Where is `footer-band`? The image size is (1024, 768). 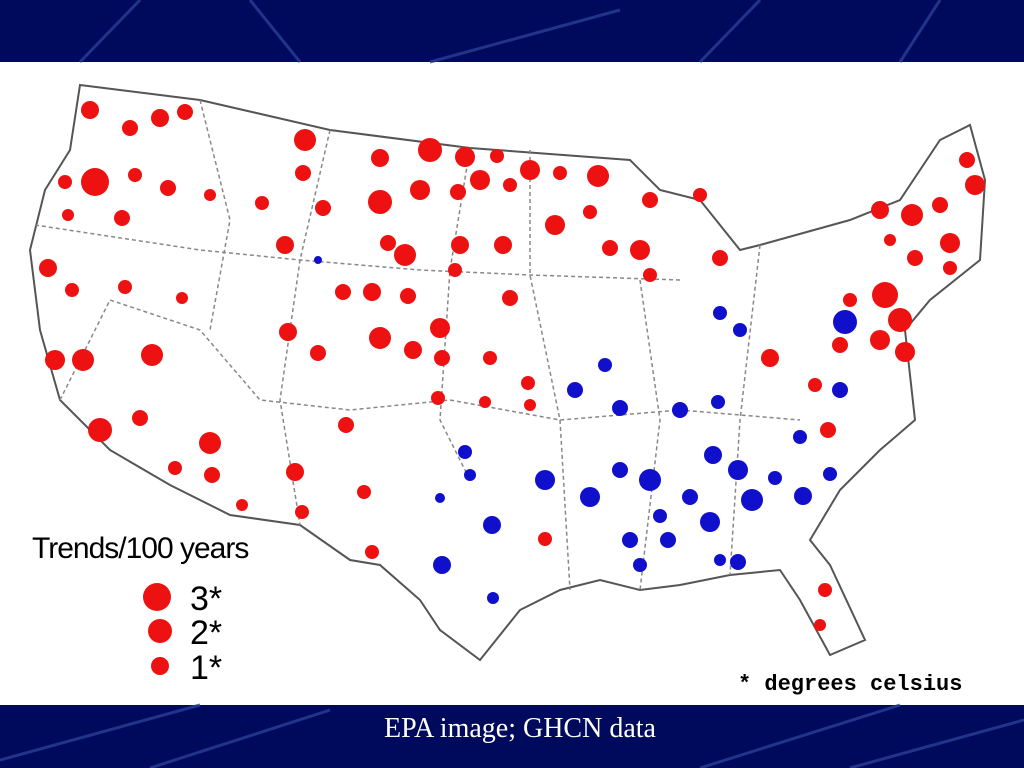
footer-band is located at coordinates (512, 736).